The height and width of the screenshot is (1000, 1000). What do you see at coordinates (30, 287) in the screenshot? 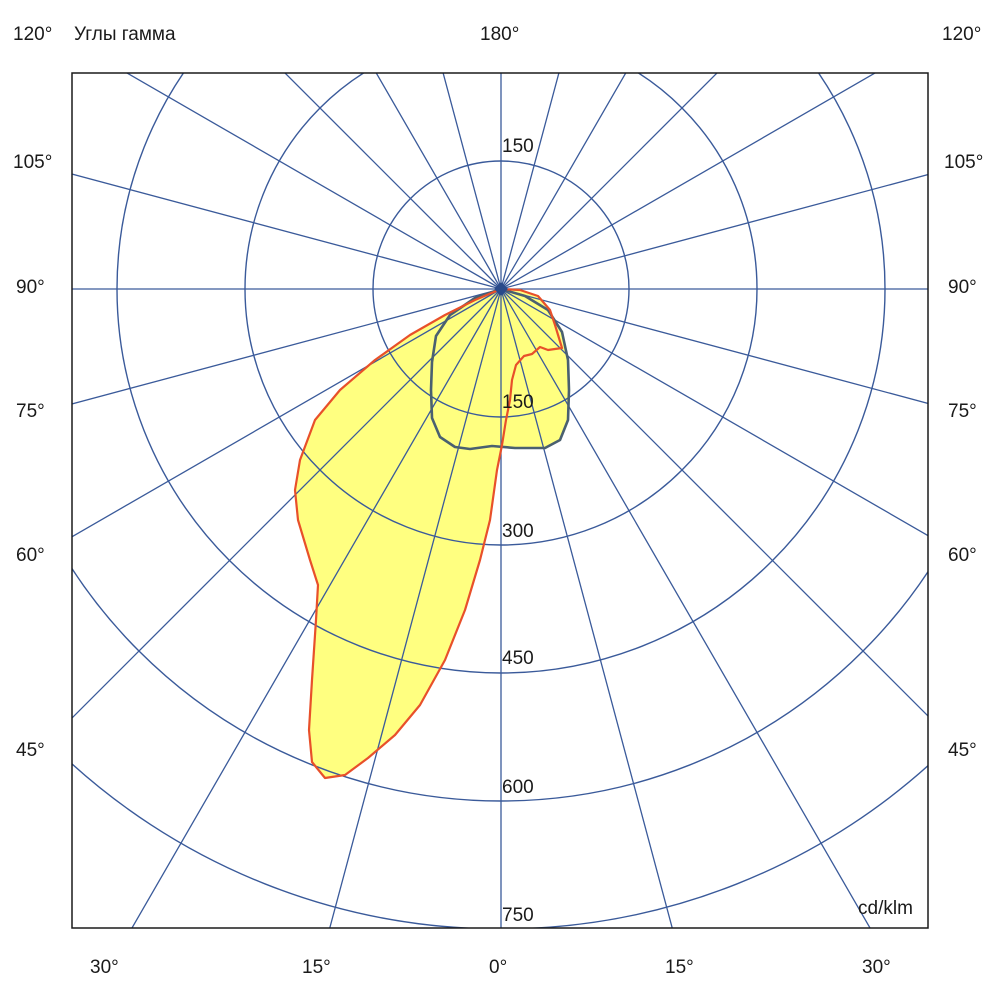
I see `angle-label-left-90: 90°` at bounding box center [30, 287].